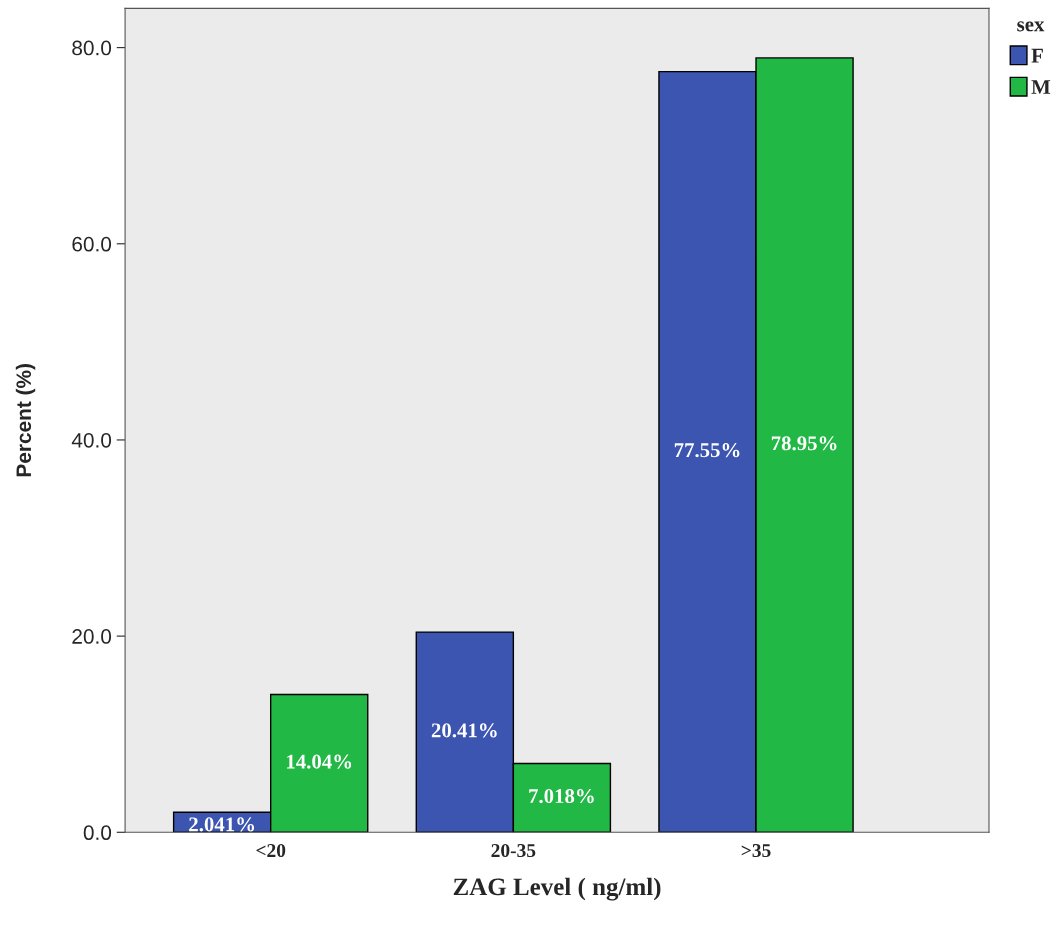 The height and width of the screenshot is (932, 1060). I want to click on legend-label: M, so click(1041, 87).